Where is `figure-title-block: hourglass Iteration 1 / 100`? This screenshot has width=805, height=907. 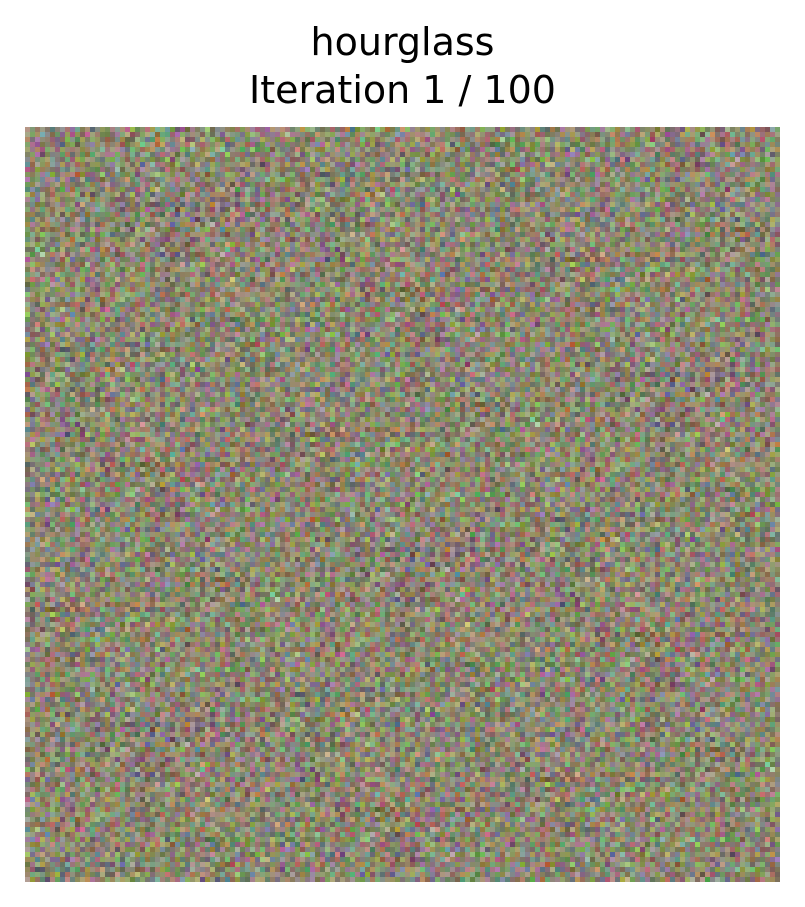 figure-title-block: hourglass Iteration 1 / 100 is located at coordinates (402, 66).